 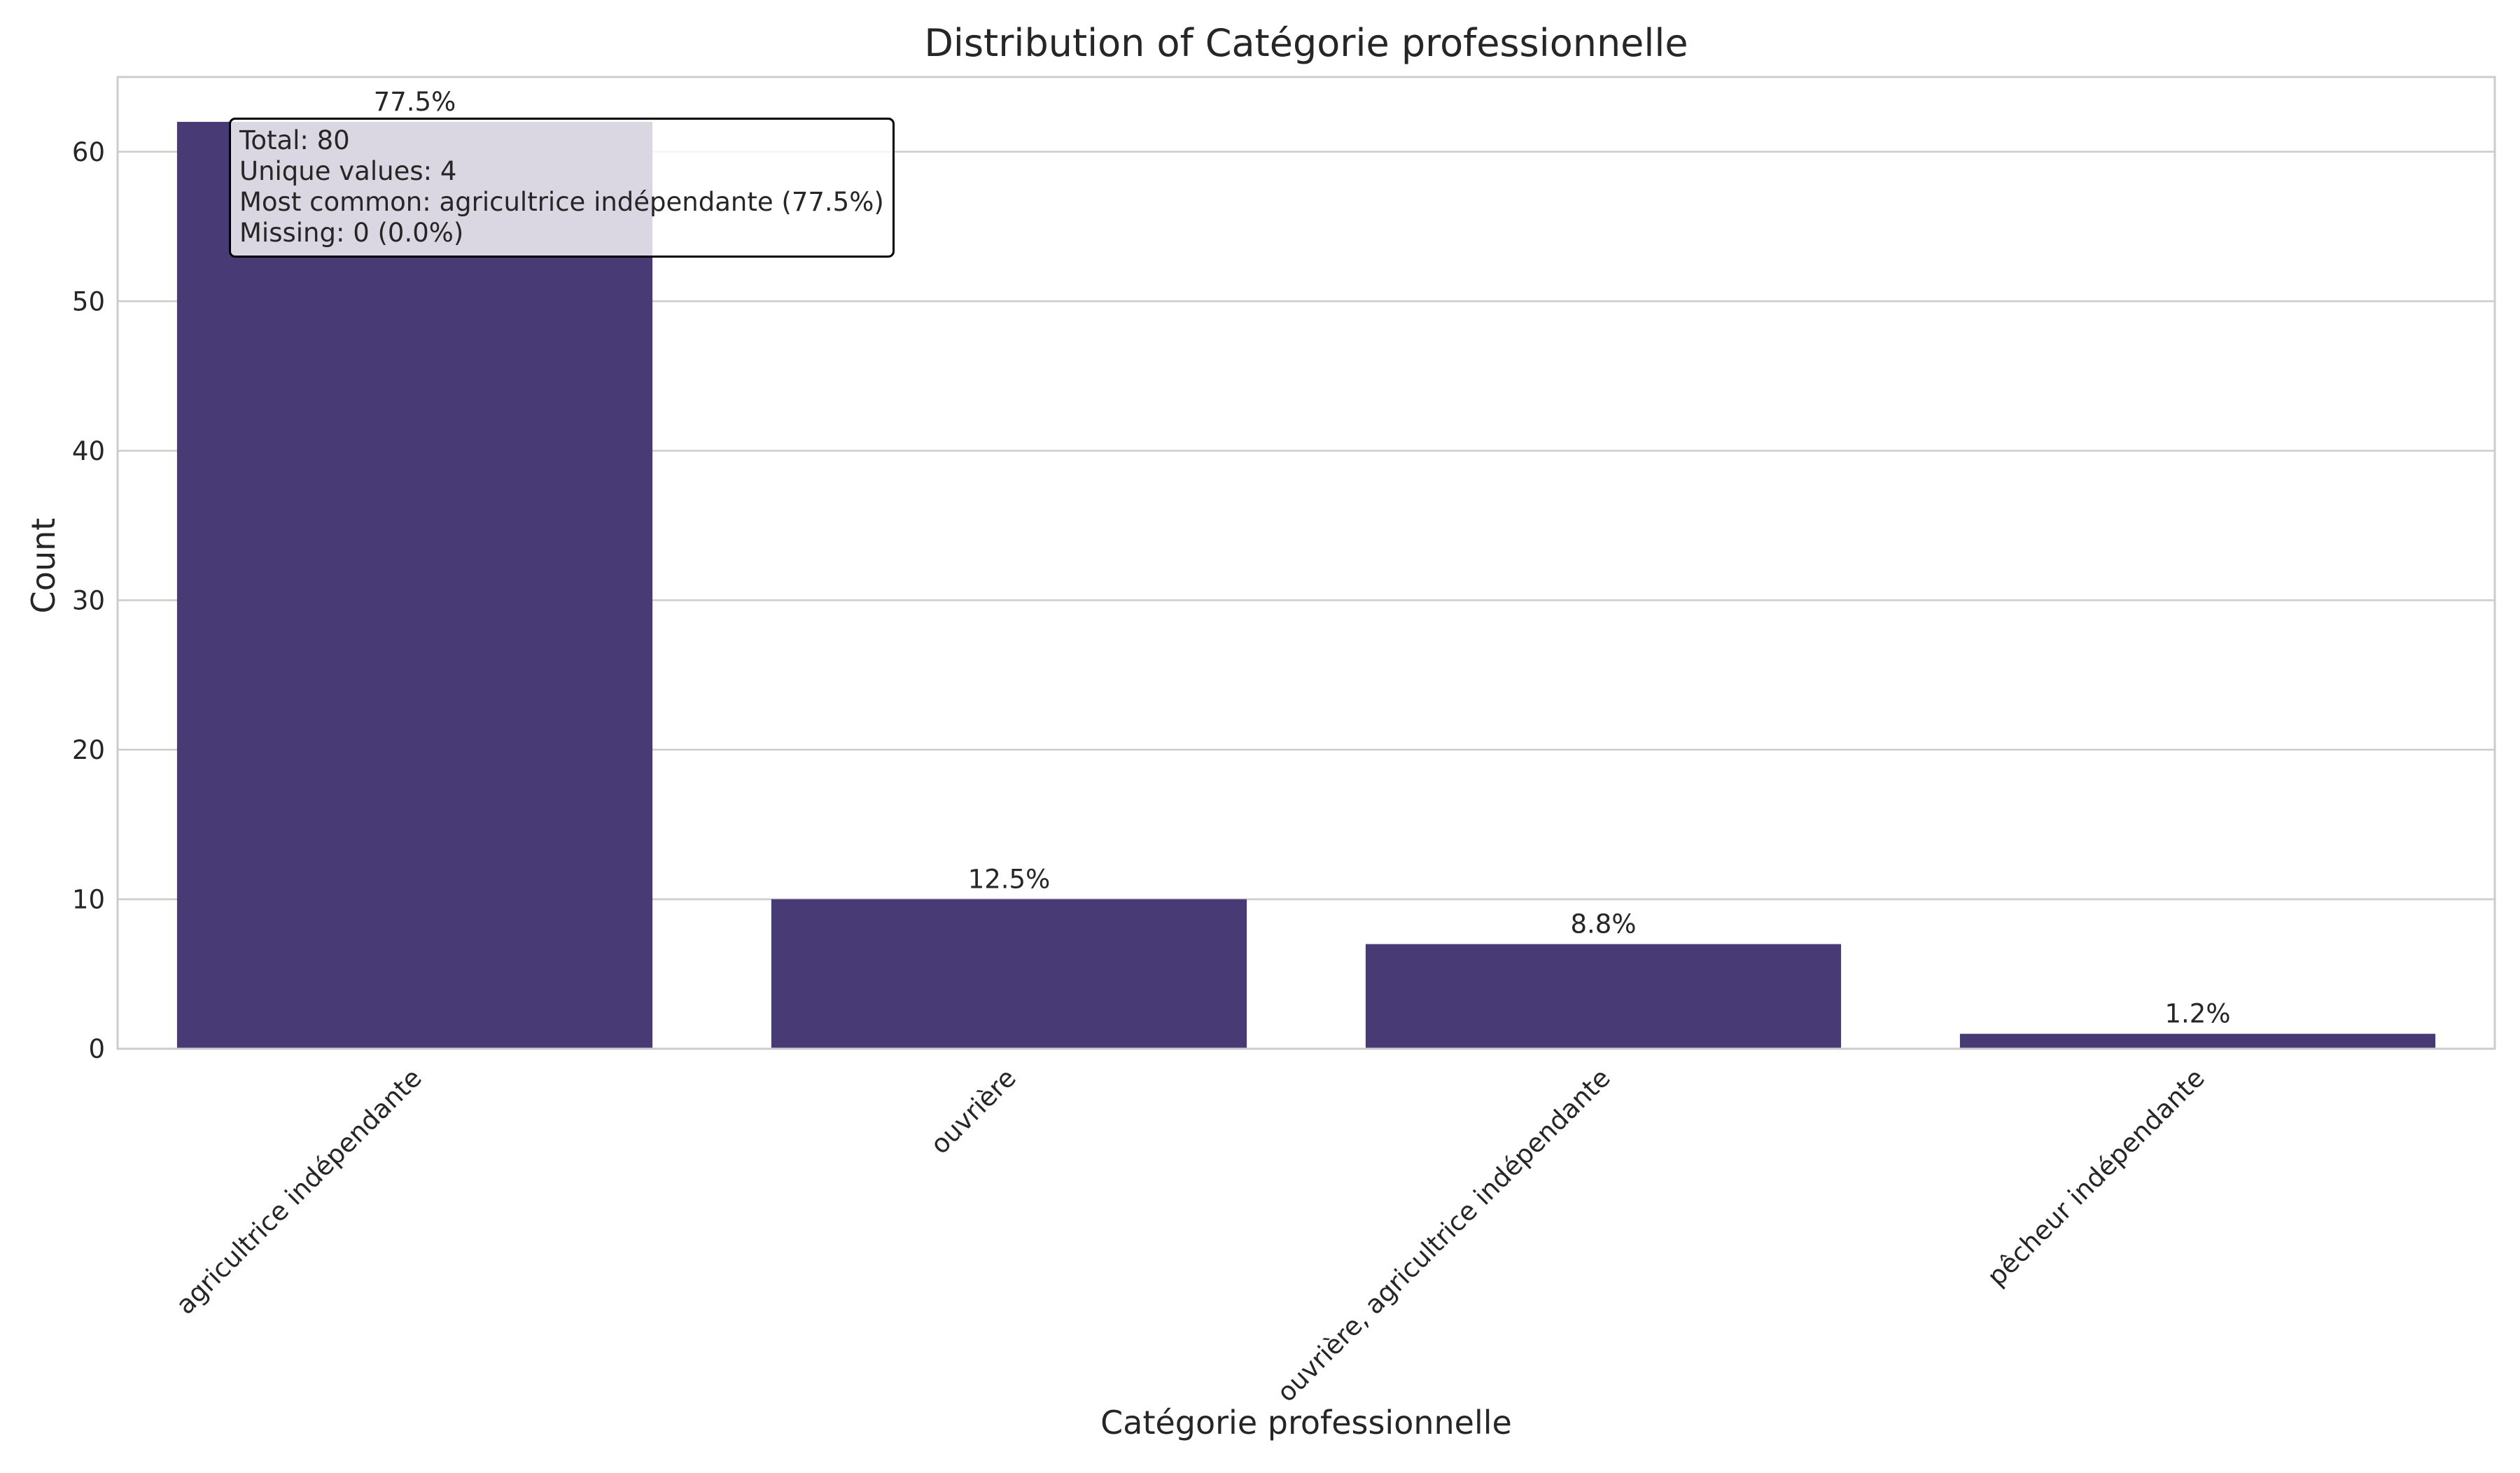 I want to click on bar-value-label: 8.8%, so click(x=1604, y=924).